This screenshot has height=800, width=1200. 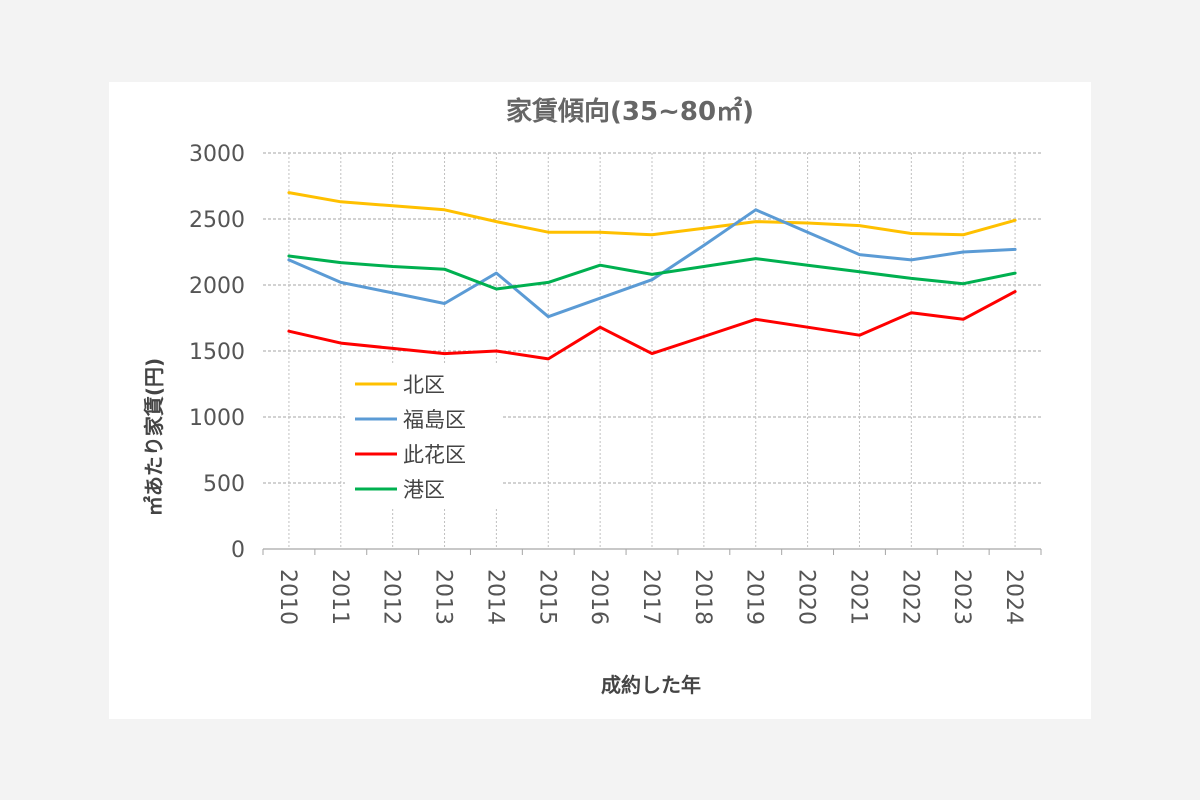 I want to click on x-tick-label: 2021, so click(x=857, y=597).